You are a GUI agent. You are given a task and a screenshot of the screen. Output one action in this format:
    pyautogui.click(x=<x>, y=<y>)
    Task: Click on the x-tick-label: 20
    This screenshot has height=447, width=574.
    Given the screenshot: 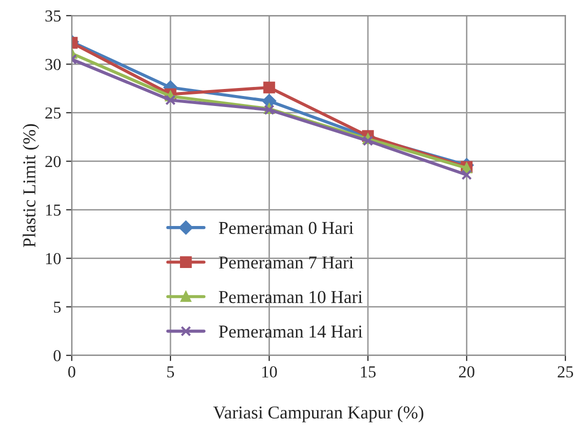 What is the action you would take?
    pyautogui.click(x=466, y=372)
    